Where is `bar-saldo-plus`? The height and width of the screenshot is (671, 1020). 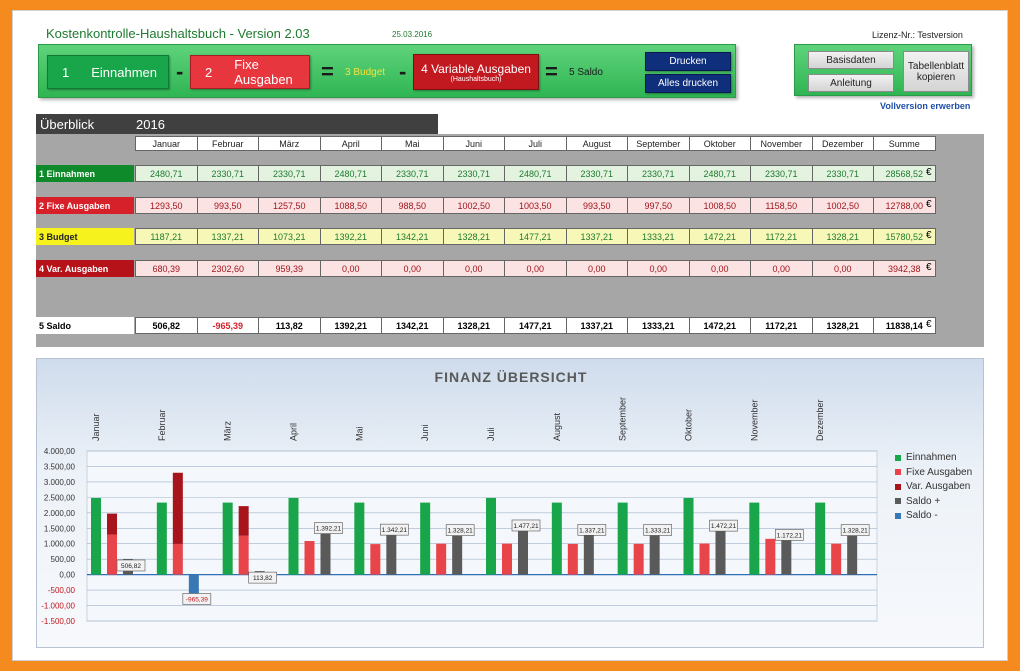
bar-saldo-plus is located at coordinates (325, 553).